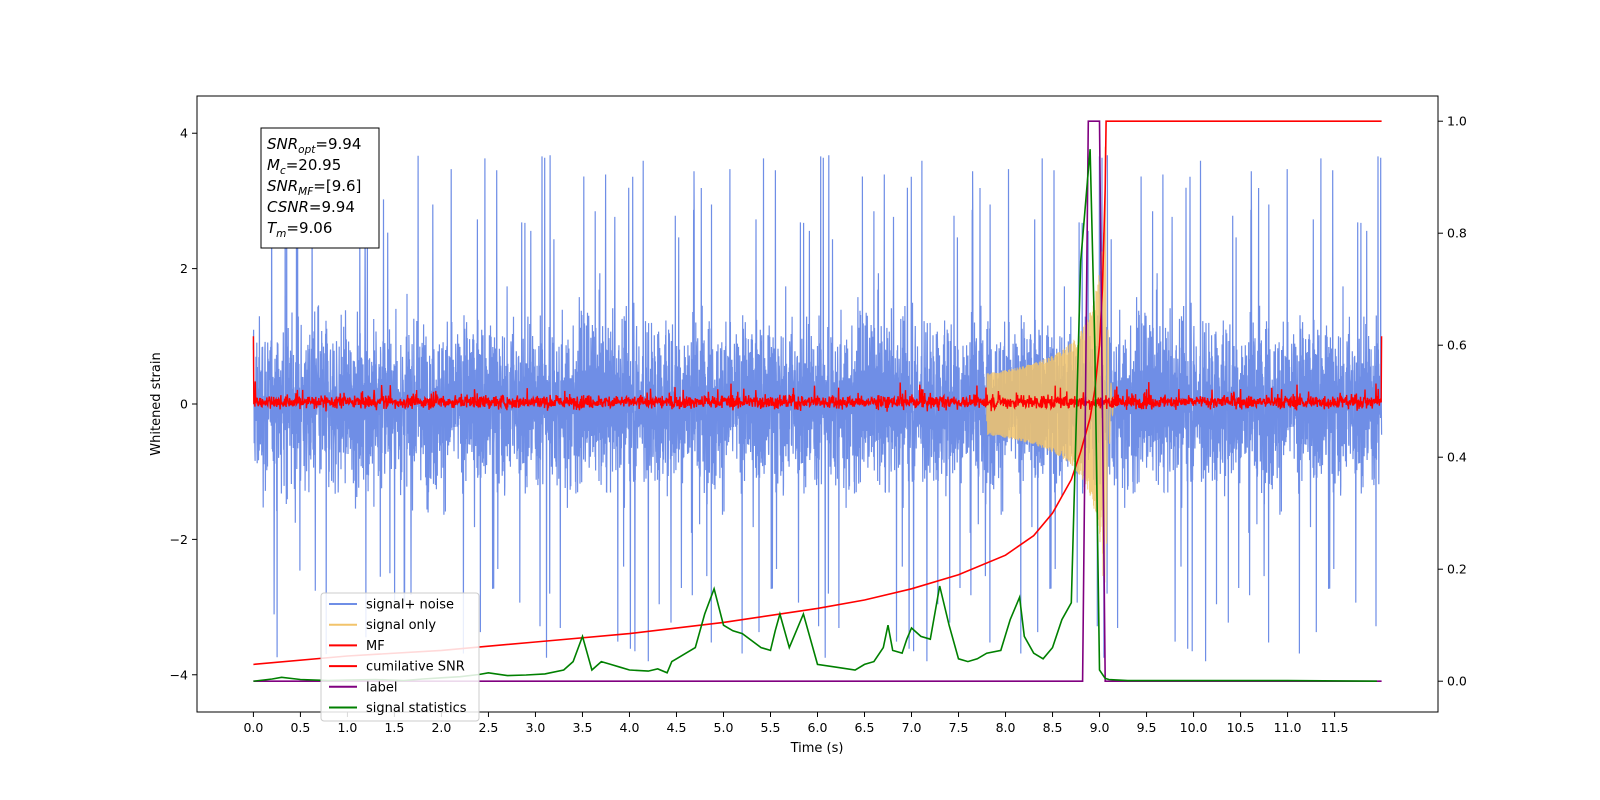  What do you see at coordinates (489, 727) in the screenshot?
I see `x-tick-label: 2.5` at bounding box center [489, 727].